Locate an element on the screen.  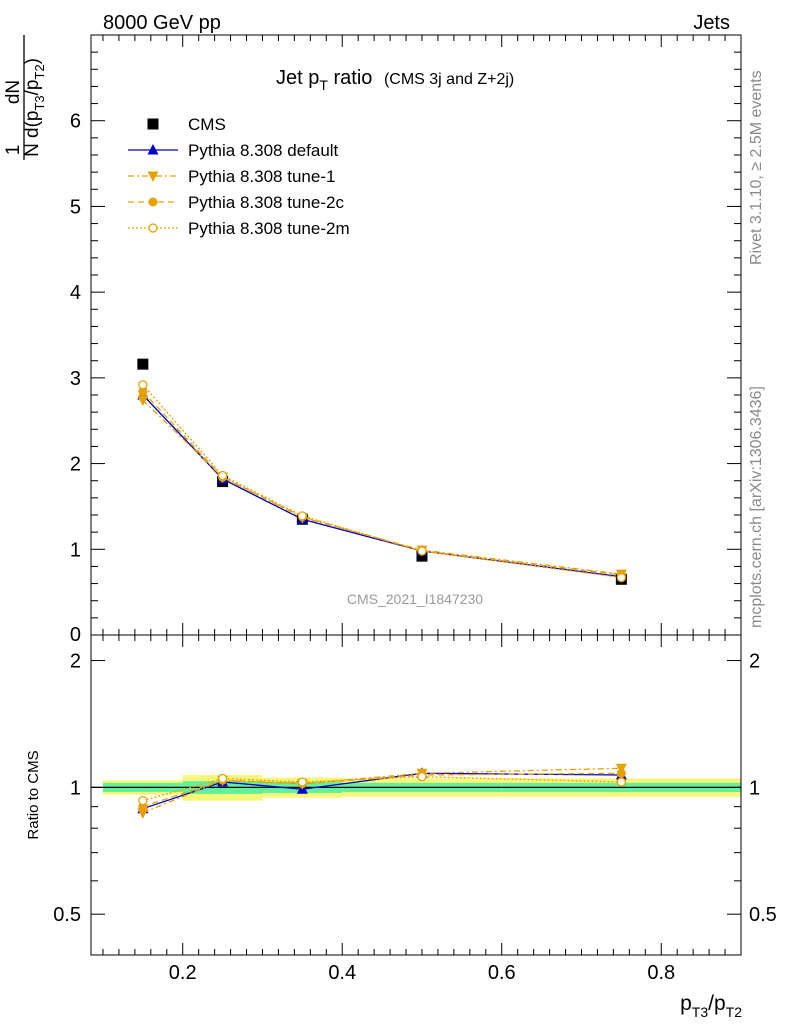
analysis-watermark: CMS_2021_I1847230 is located at coordinates (415, 599).